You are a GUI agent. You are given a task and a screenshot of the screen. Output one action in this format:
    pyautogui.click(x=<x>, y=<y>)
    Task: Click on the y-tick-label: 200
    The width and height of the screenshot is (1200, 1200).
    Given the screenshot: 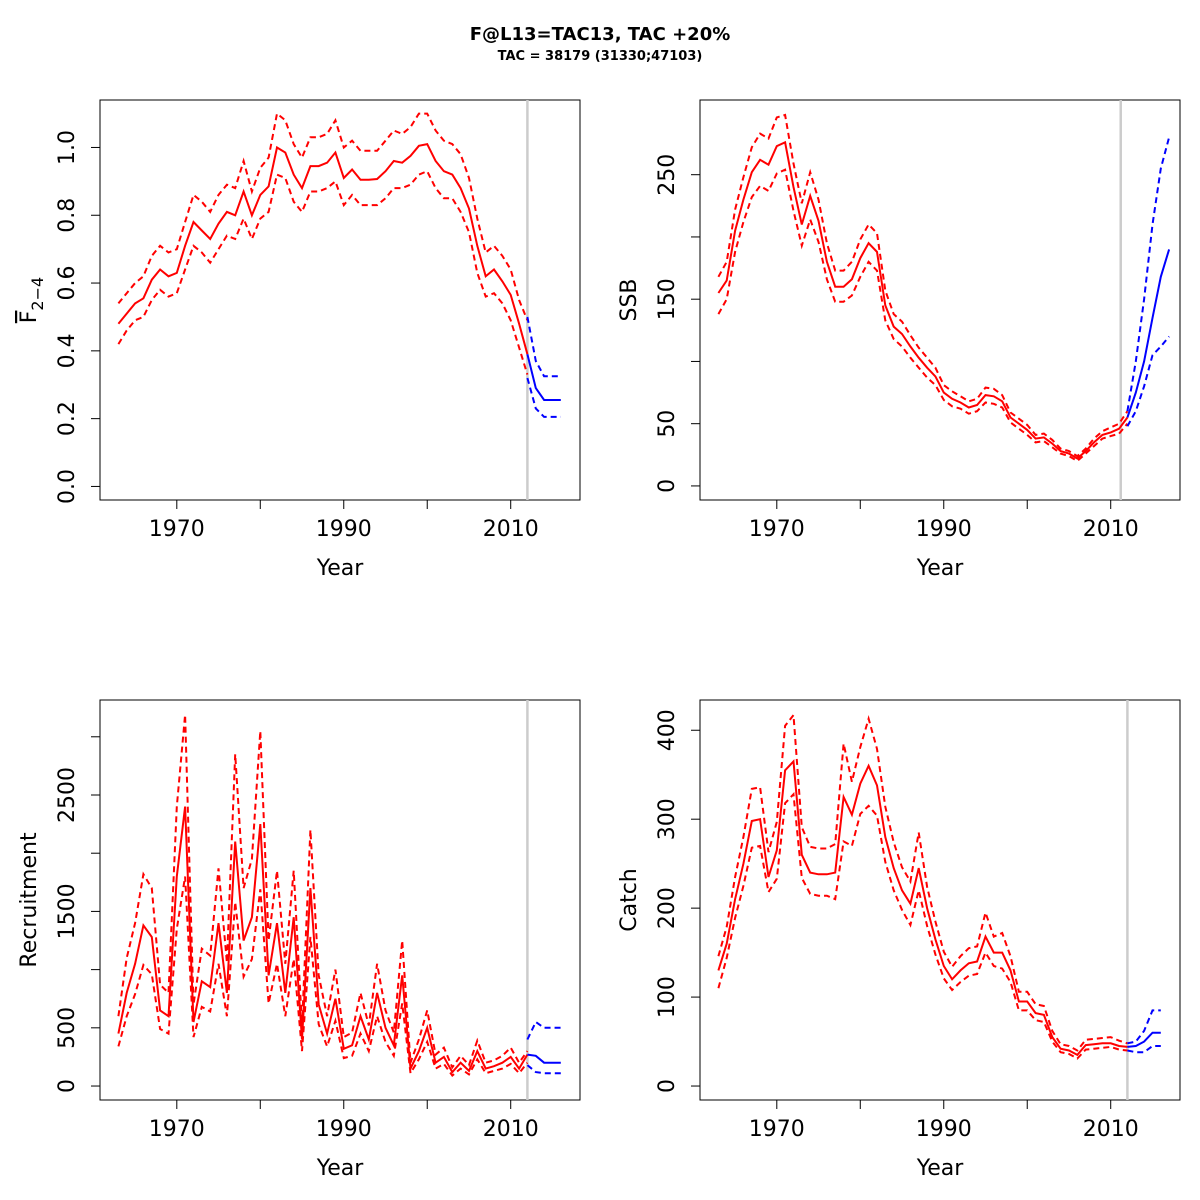 What is the action you would take?
    pyautogui.click(x=667, y=908)
    